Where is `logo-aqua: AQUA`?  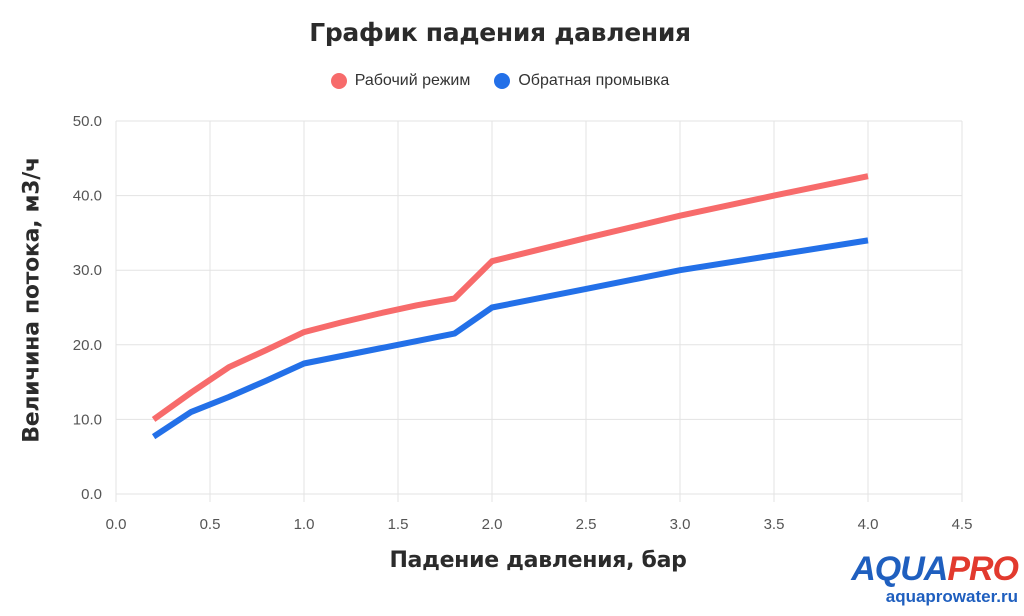
logo-aqua: AQUA is located at coordinates (899, 569).